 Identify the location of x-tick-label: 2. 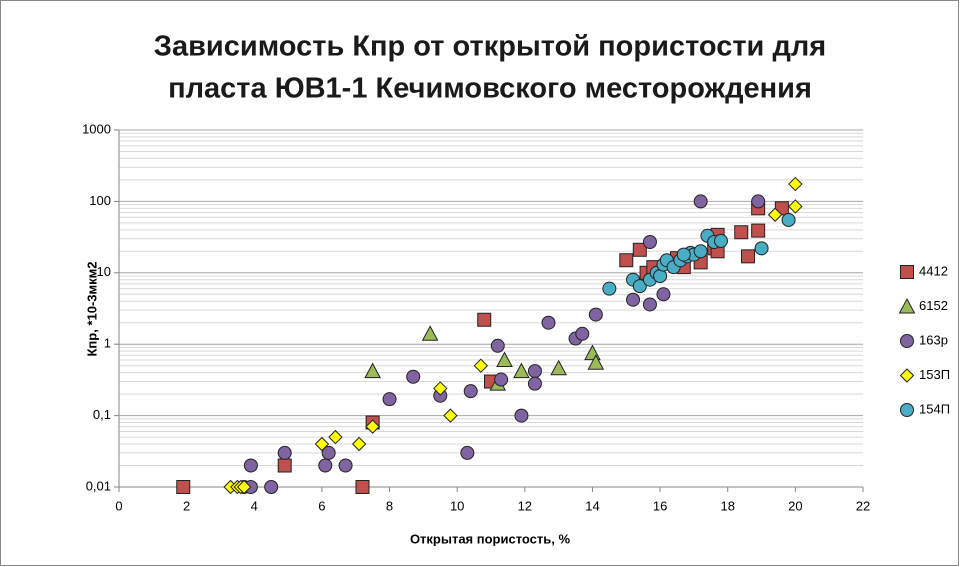
(186, 505).